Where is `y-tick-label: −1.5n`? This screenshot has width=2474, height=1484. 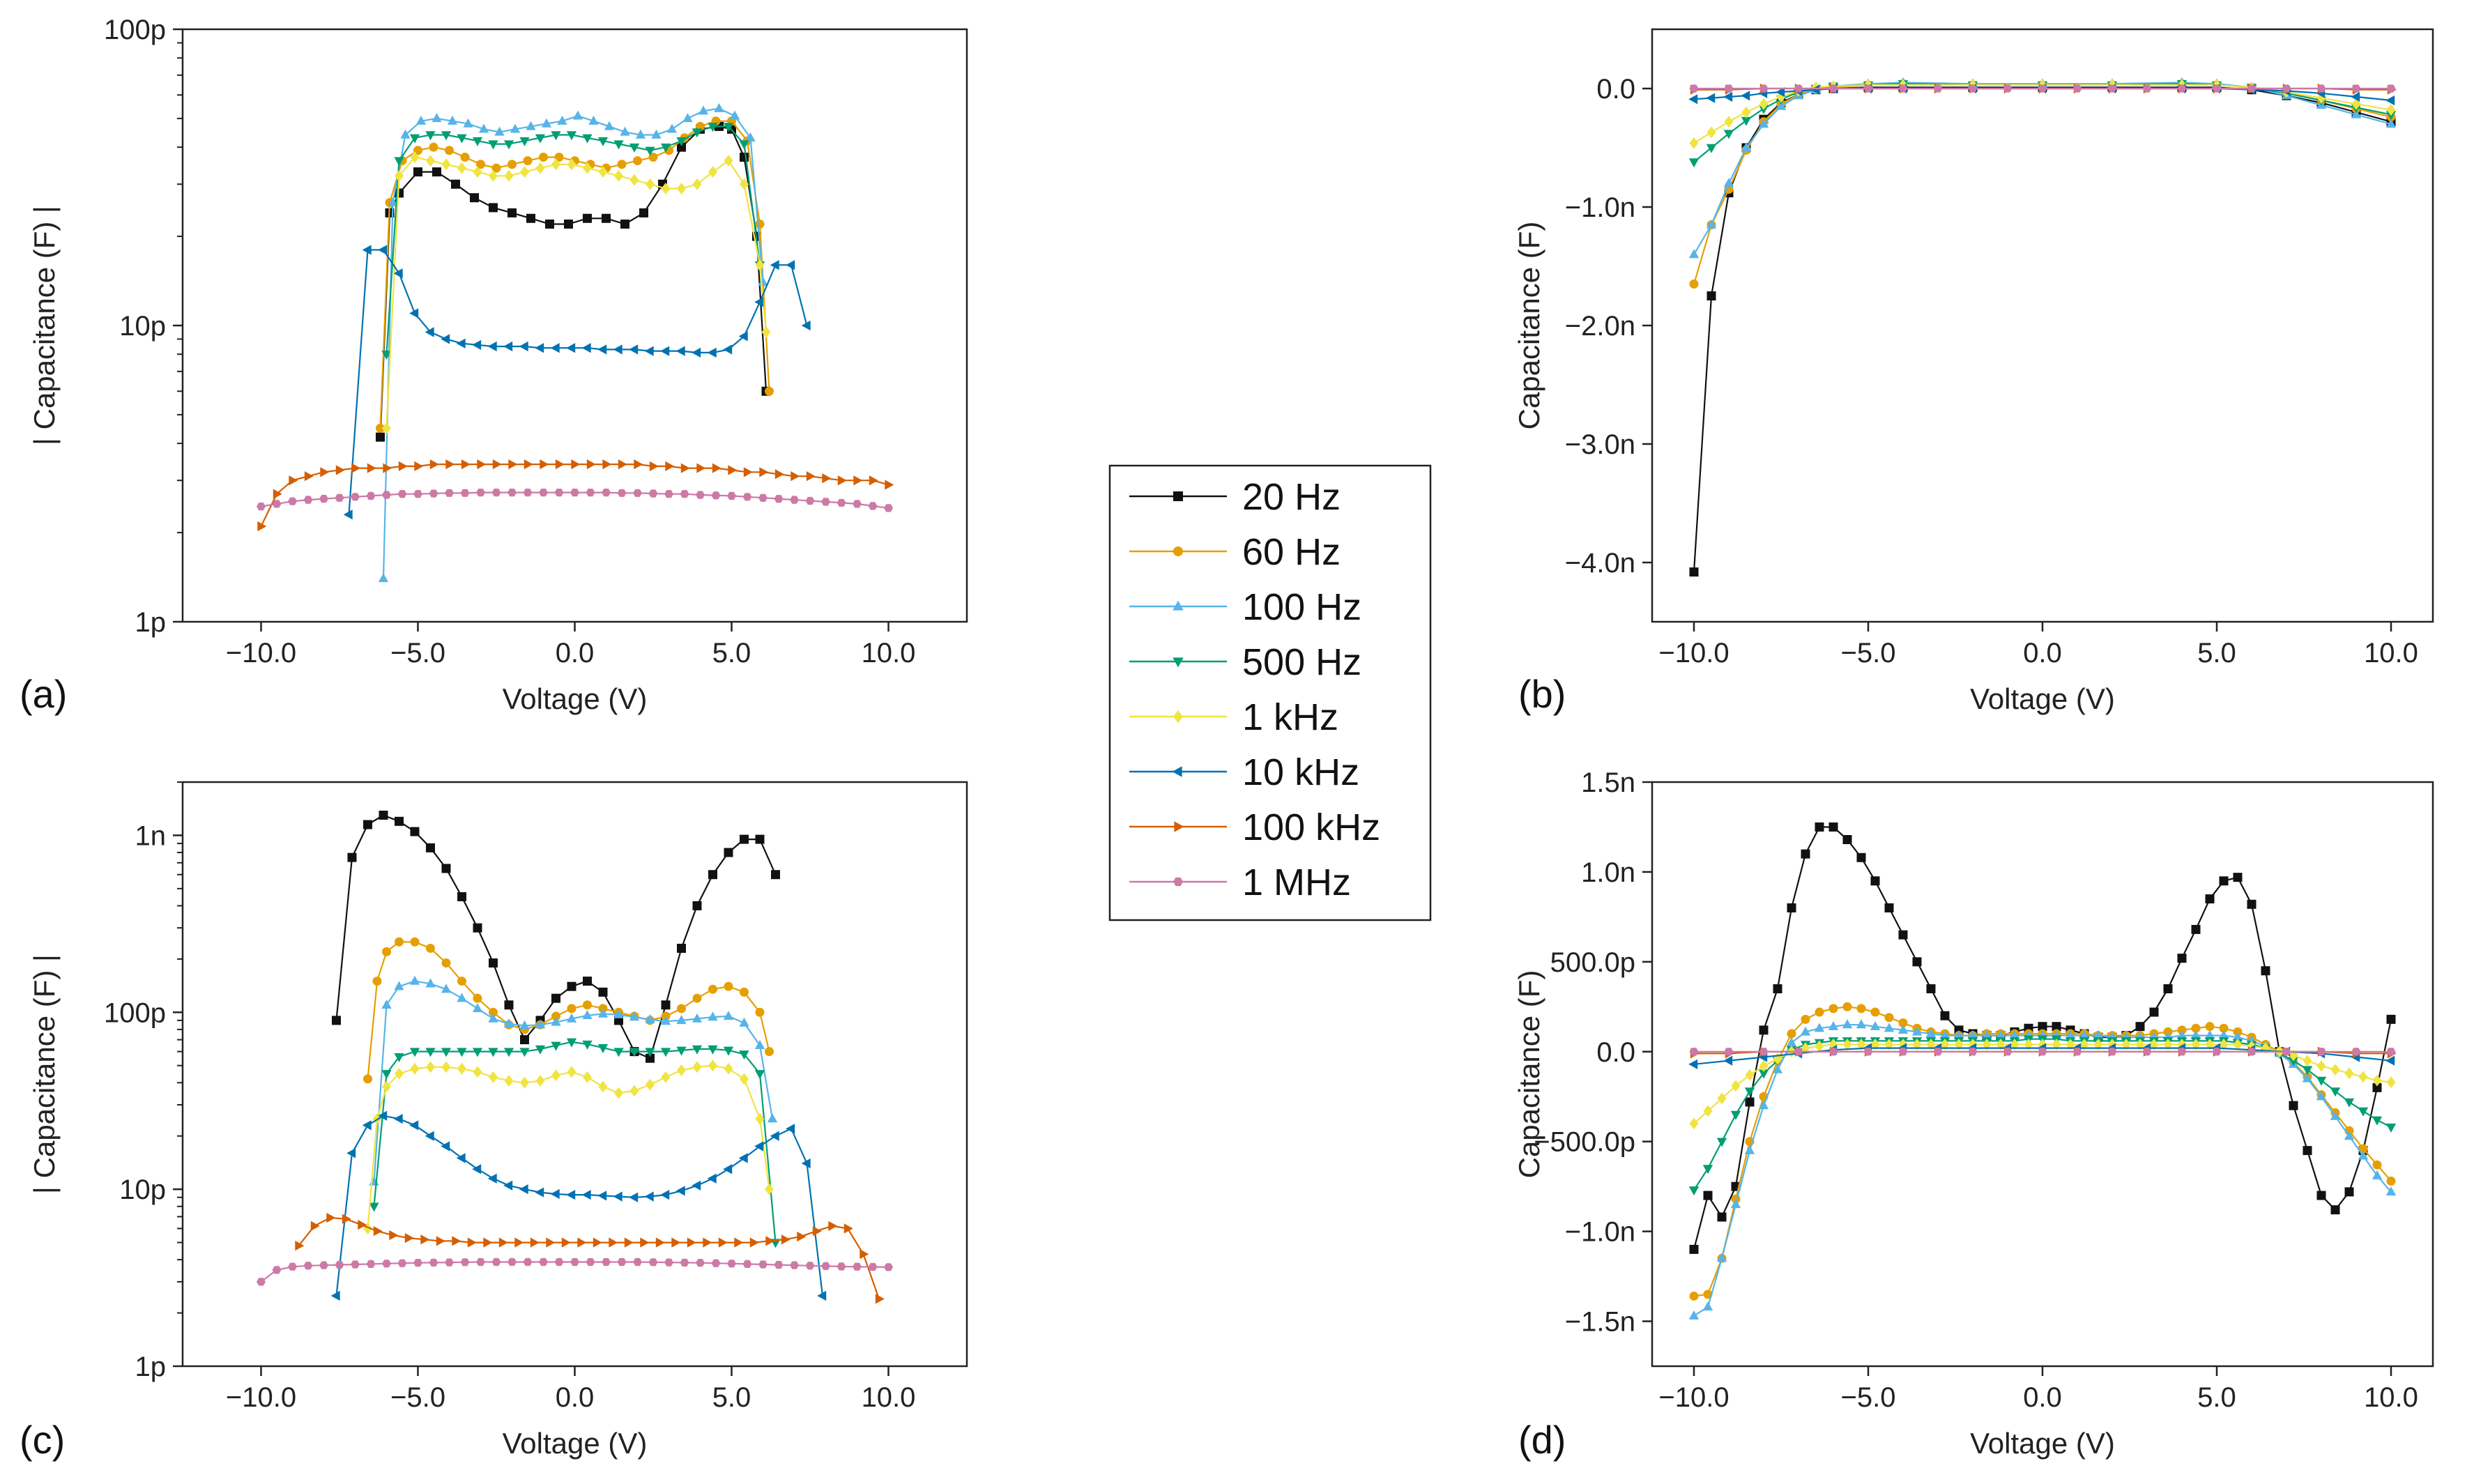 y-tick-label: −1.5n is located at coordinates (1600, 1322).